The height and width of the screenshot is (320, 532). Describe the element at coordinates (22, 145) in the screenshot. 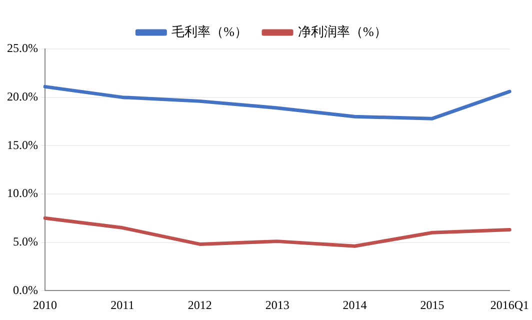

I see `y-tick-label: 15.0%` at that location.